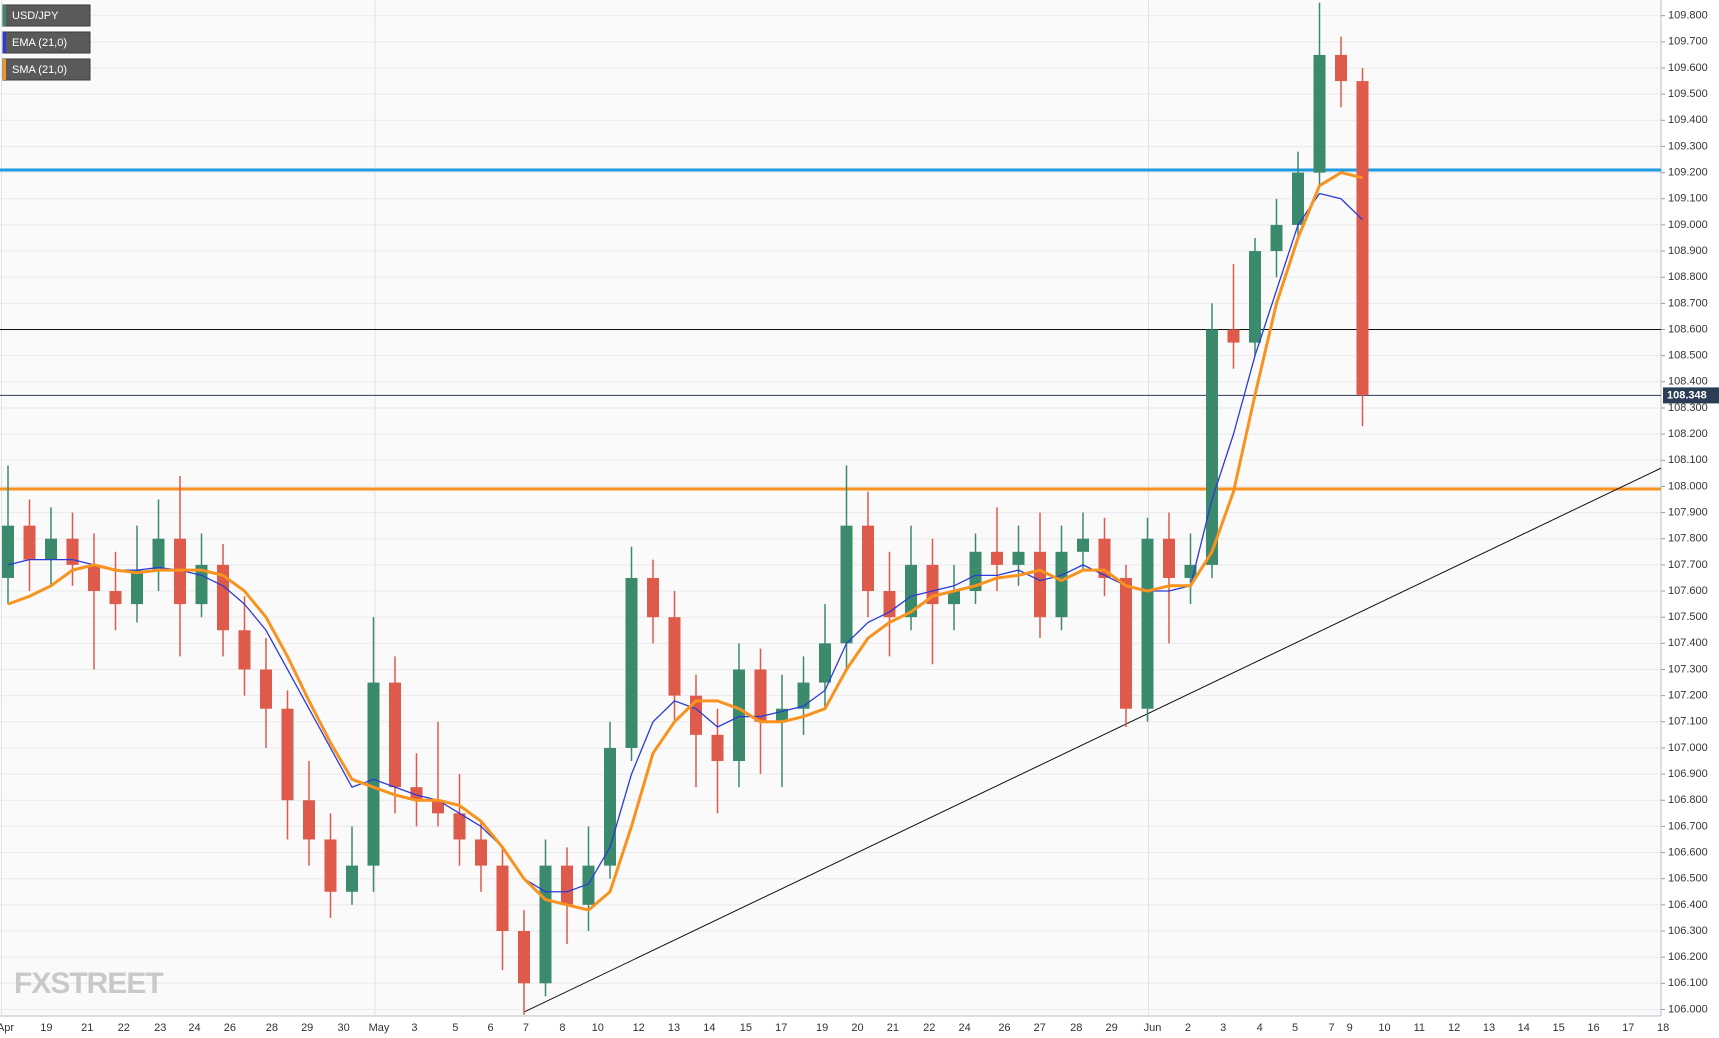  Describe the element at coordinates (1688, 460) in the screenshot. I see `y-tick-label: 108.100` at that location.